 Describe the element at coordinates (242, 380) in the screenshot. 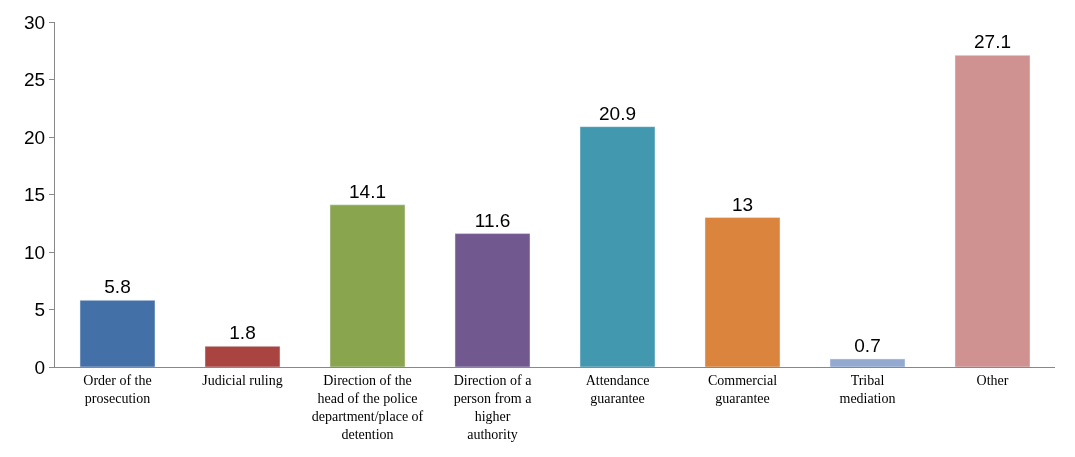

I see `x-tick-label: Judicial ruling` at that location.